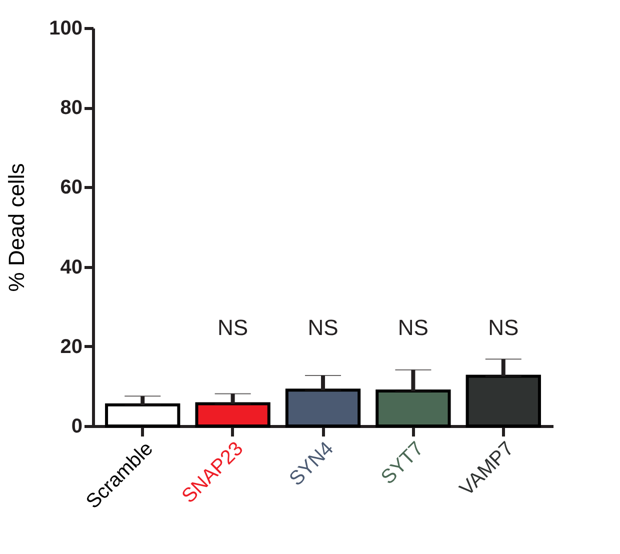 The image size is (620, 554). Describe the element at coordinates (76, 427) in the screenshot. I see `y-tick-label: 0` at that location.